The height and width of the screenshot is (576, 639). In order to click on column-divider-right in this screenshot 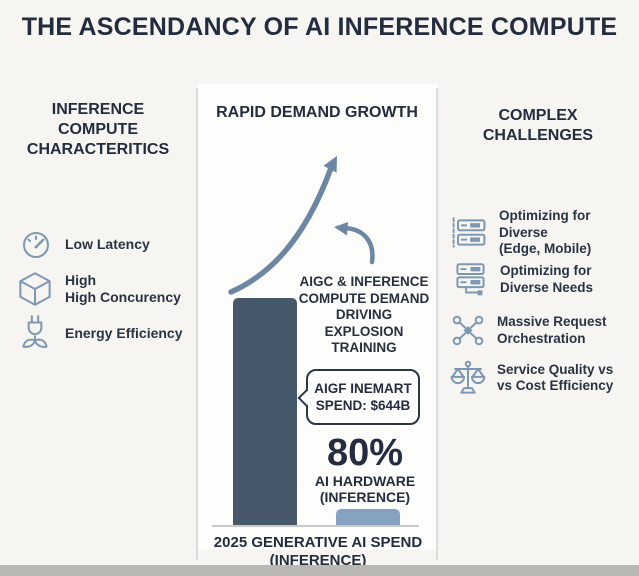, I will do `click(437, 324)`.